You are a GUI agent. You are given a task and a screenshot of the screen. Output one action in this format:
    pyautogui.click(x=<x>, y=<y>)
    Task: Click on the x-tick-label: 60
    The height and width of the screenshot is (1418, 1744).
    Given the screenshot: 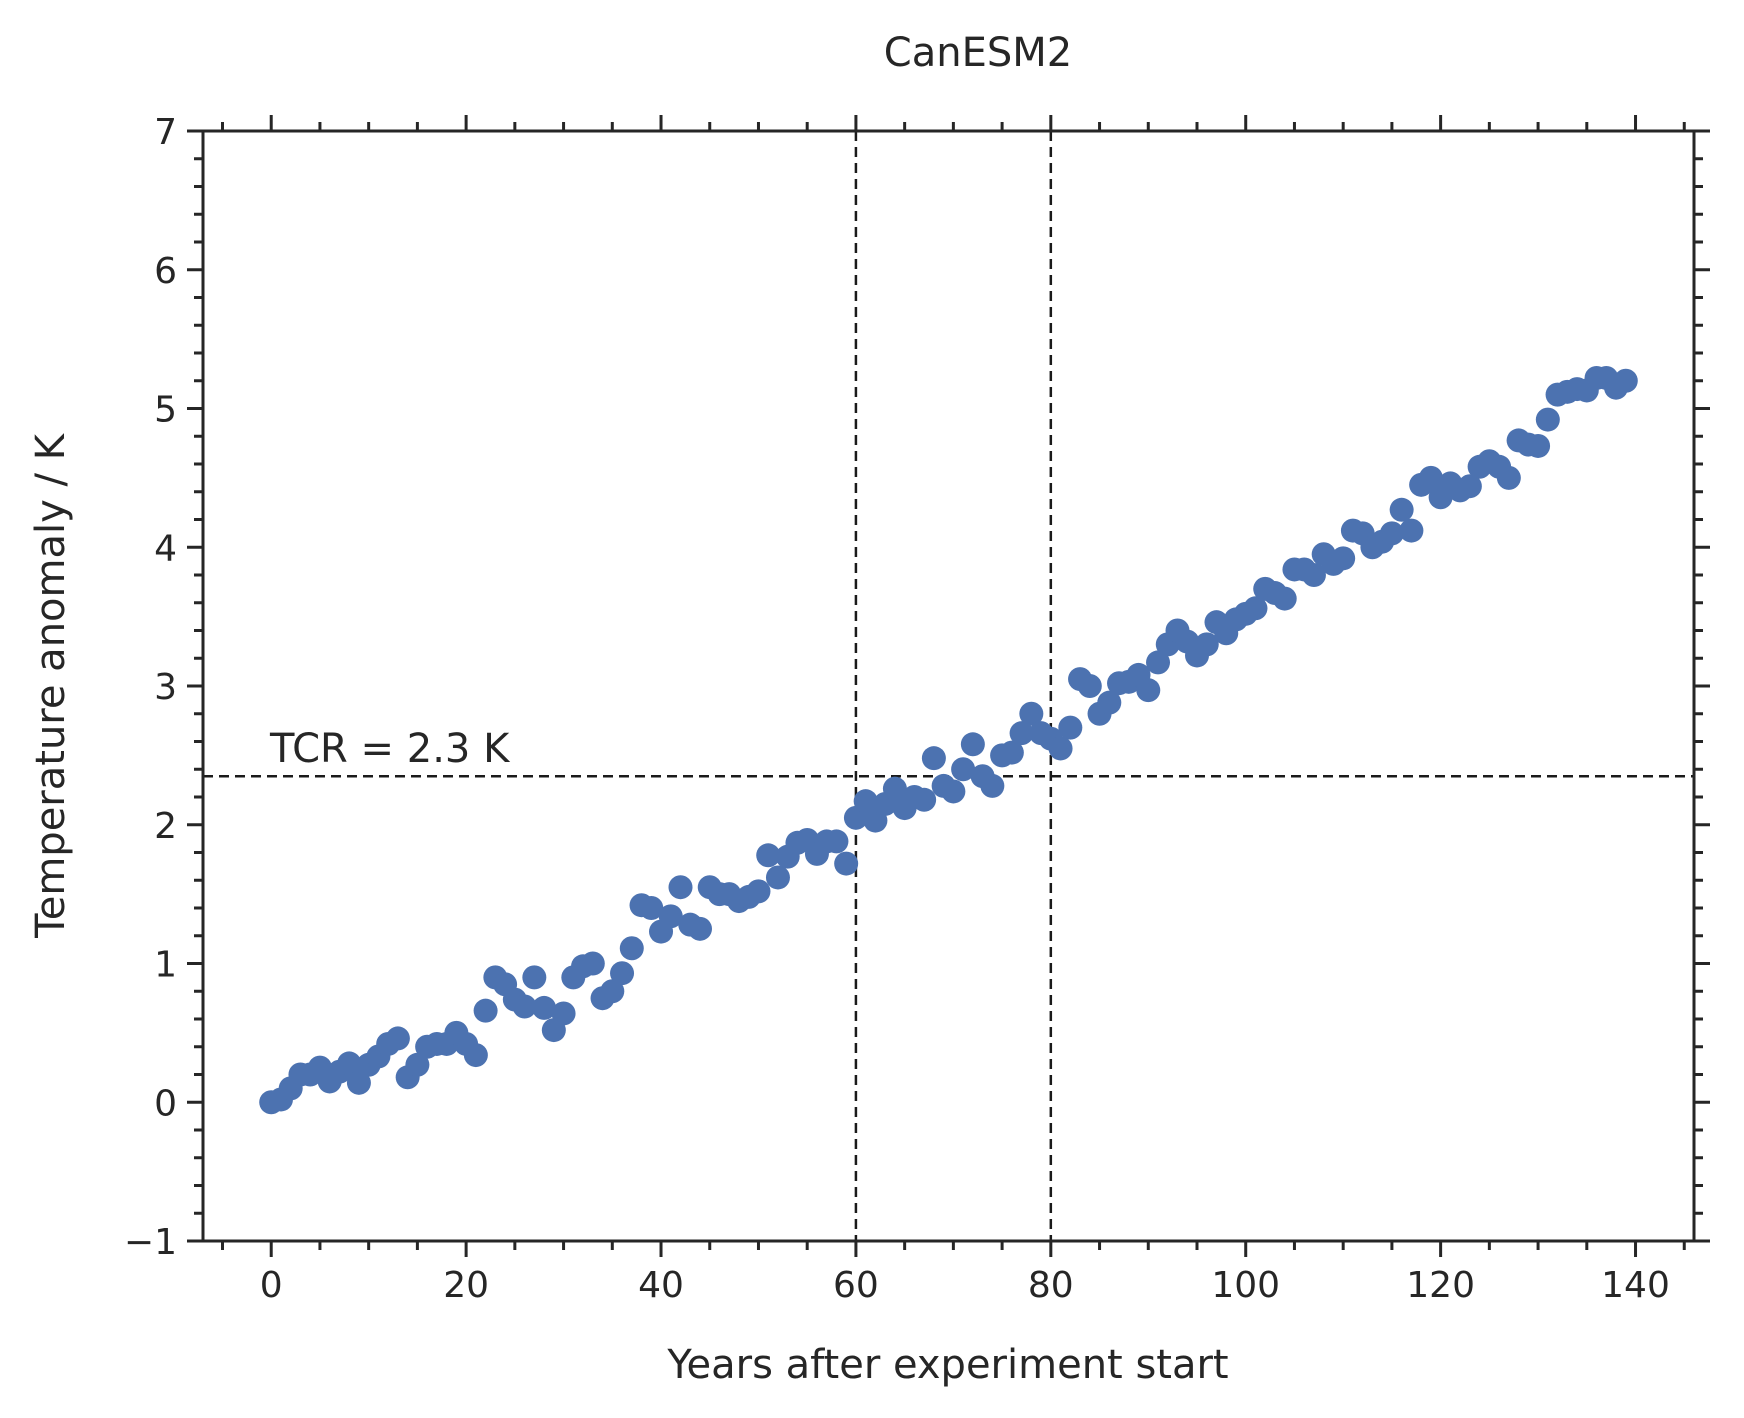 What is the action you would take?
    pyautogui.click(x=856, y=1285)
    